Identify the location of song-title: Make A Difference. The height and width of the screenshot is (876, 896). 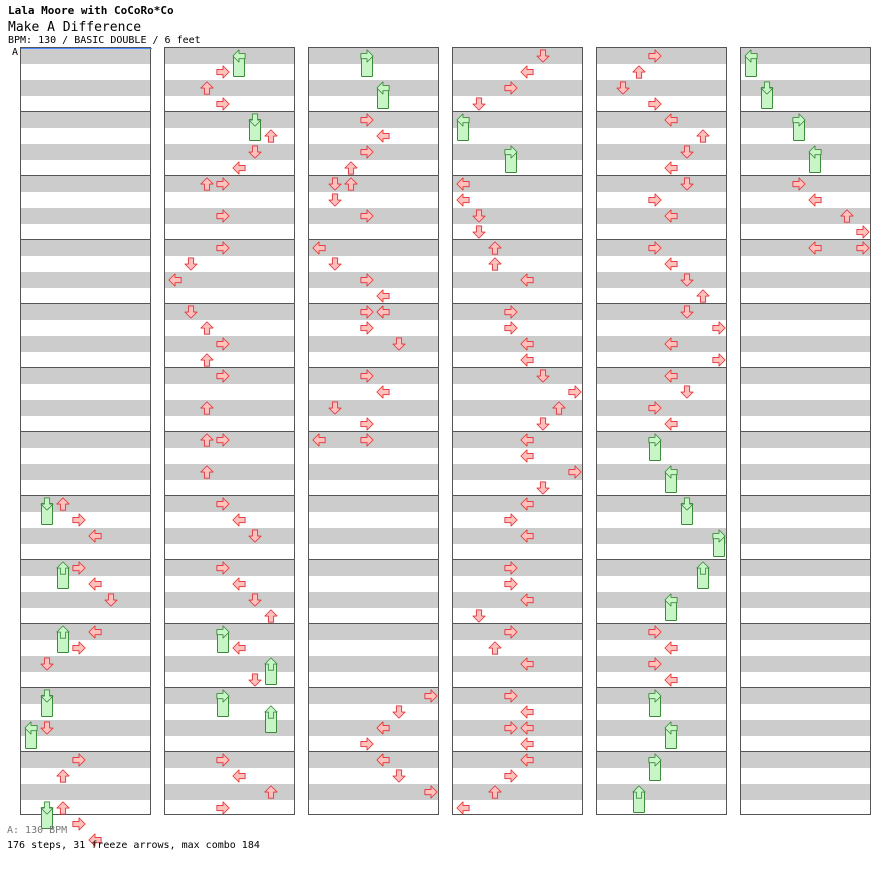
(75, 27).